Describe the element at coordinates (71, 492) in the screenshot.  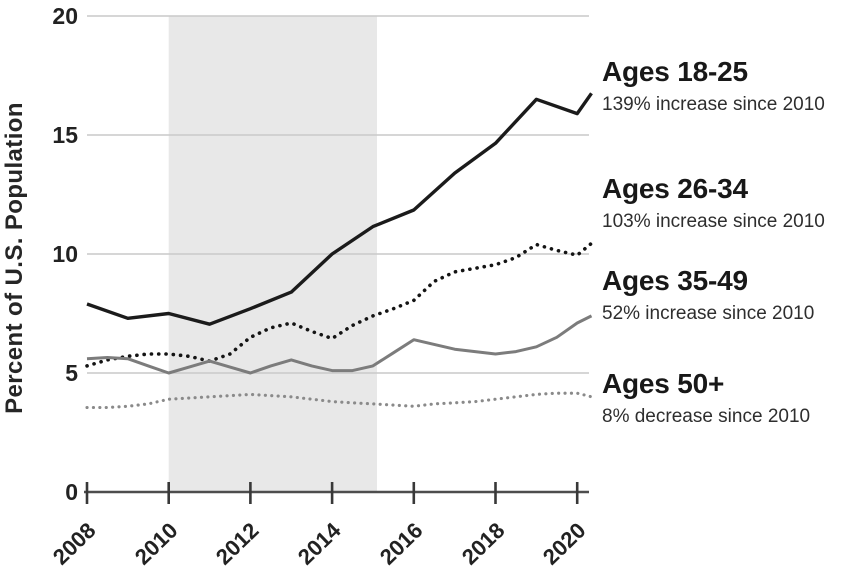
I see `y-tick-label-0: 0` at that location.